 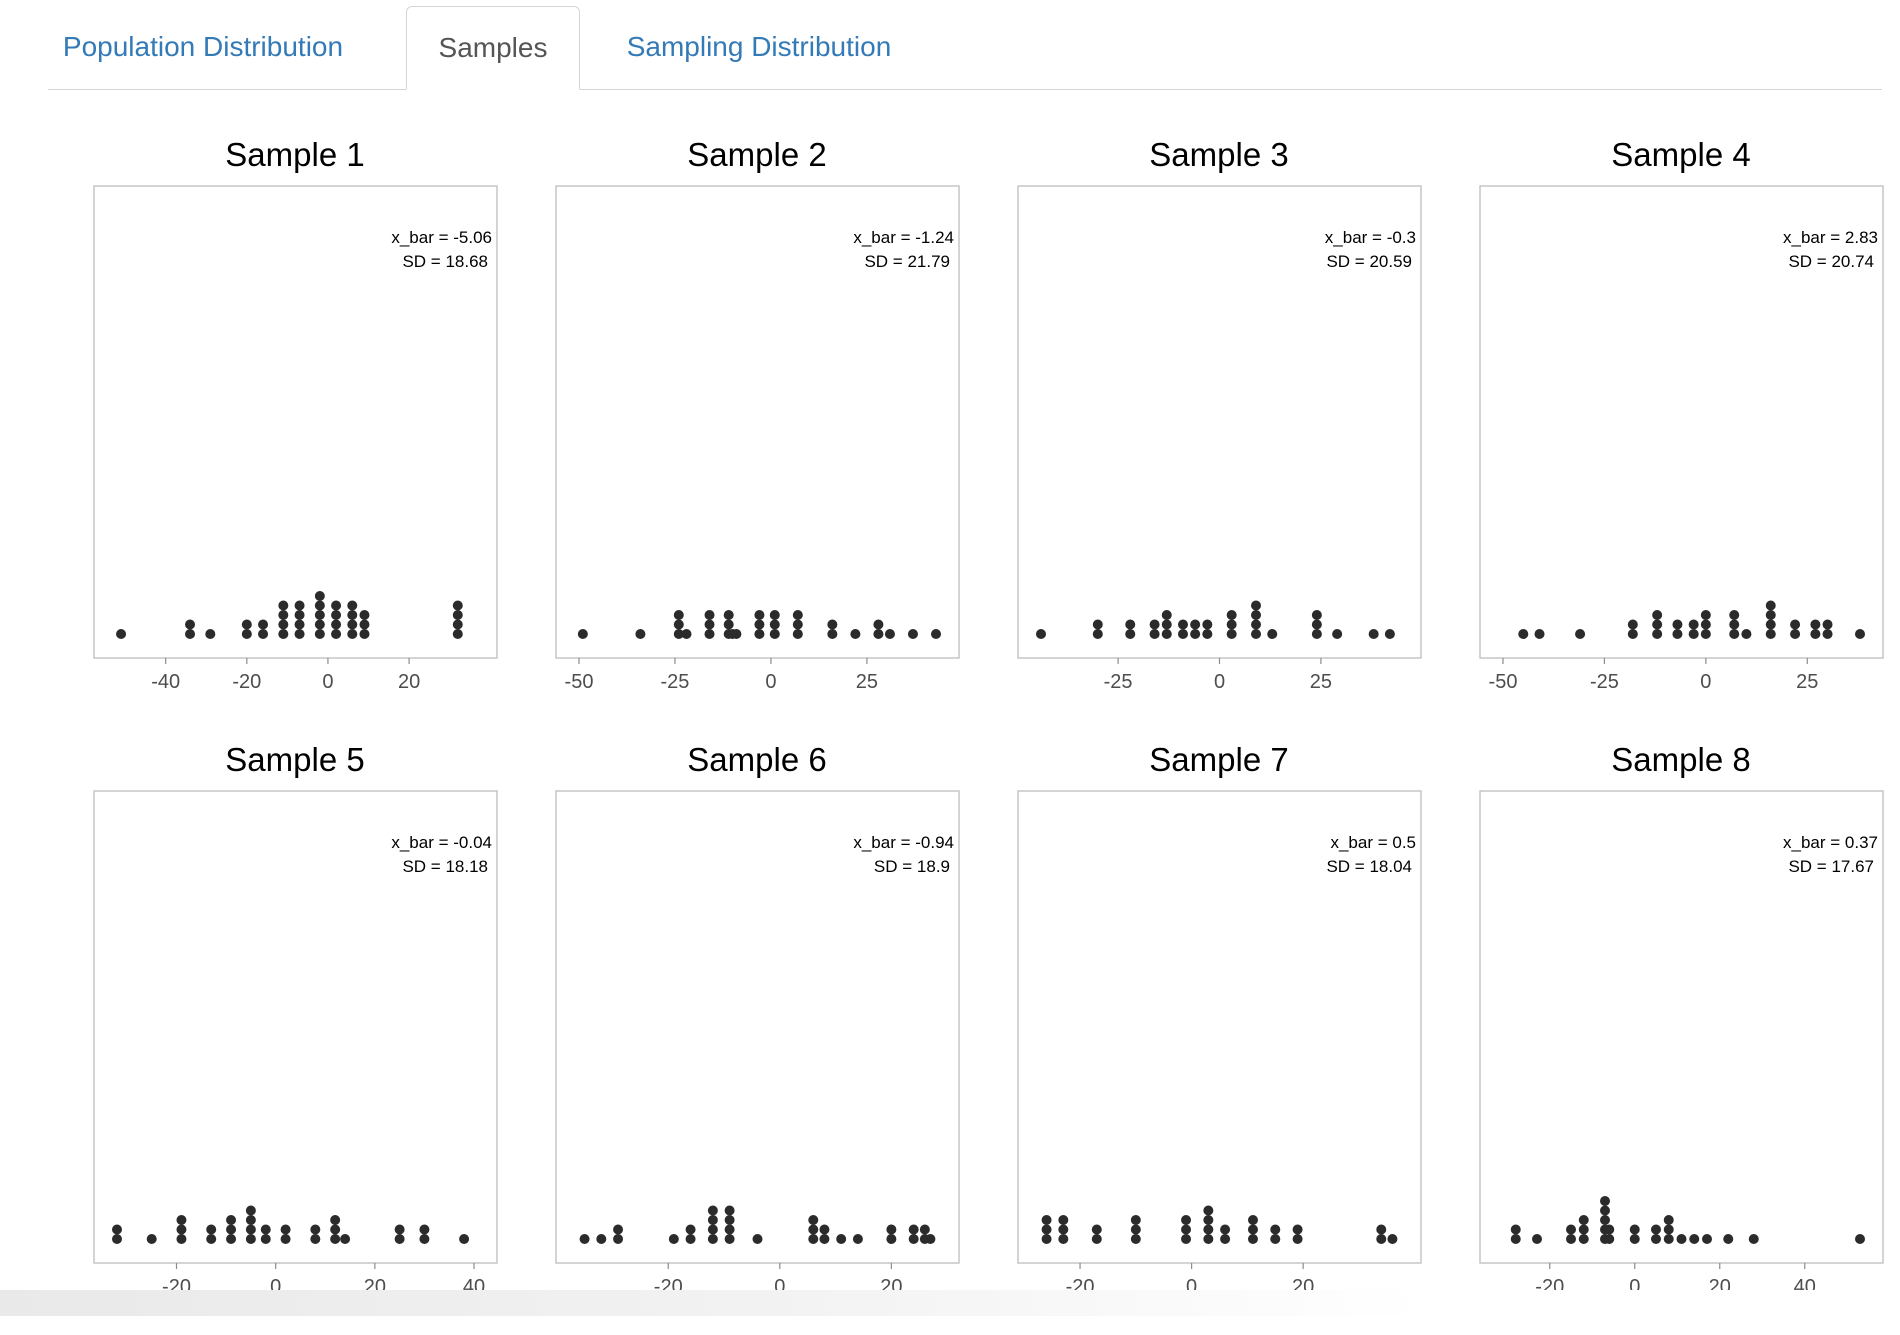 I want to click on plot-title: Sample 4, so click(x=1680, y=154).